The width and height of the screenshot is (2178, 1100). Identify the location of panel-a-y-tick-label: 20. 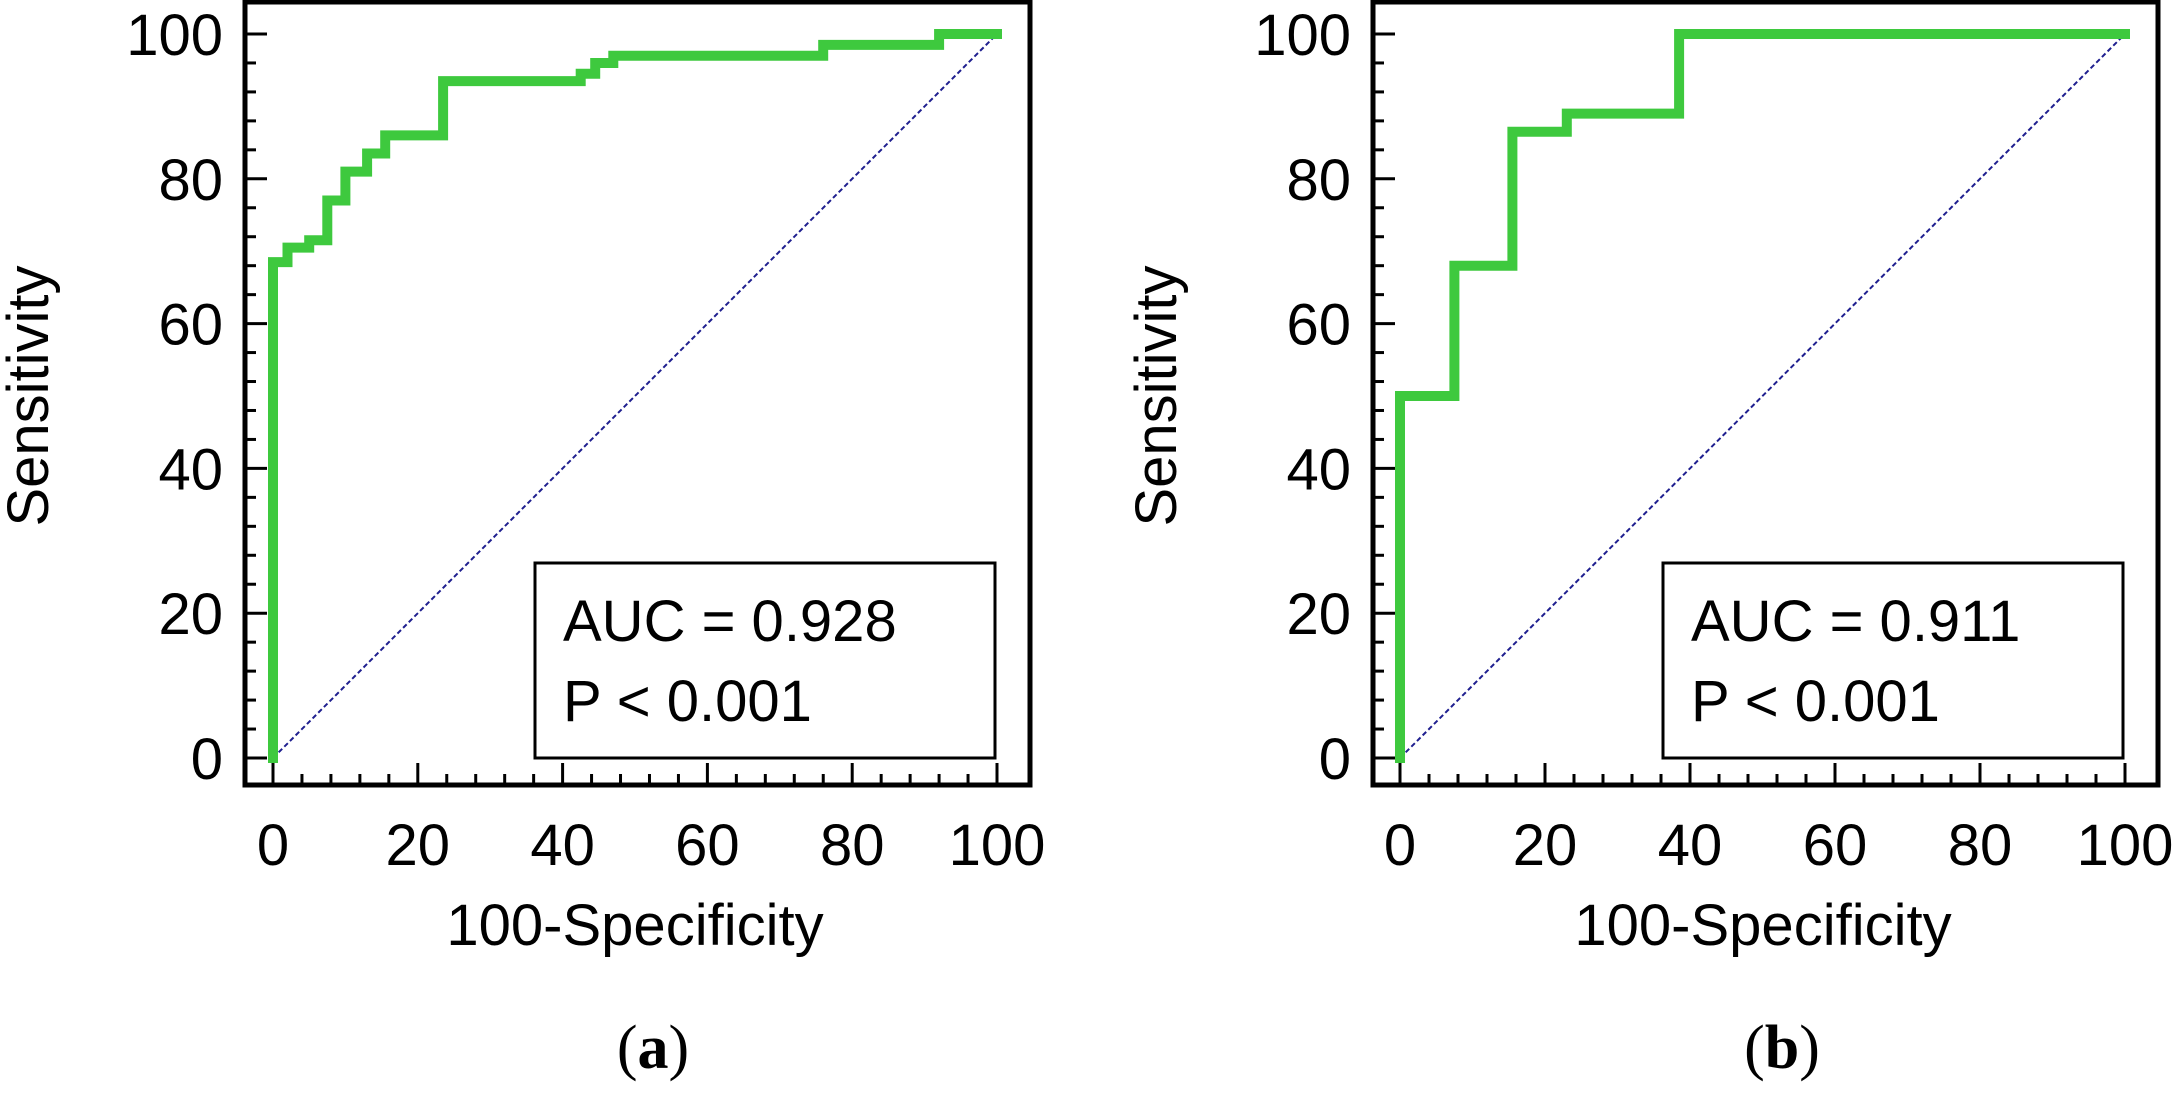
(190, 614).